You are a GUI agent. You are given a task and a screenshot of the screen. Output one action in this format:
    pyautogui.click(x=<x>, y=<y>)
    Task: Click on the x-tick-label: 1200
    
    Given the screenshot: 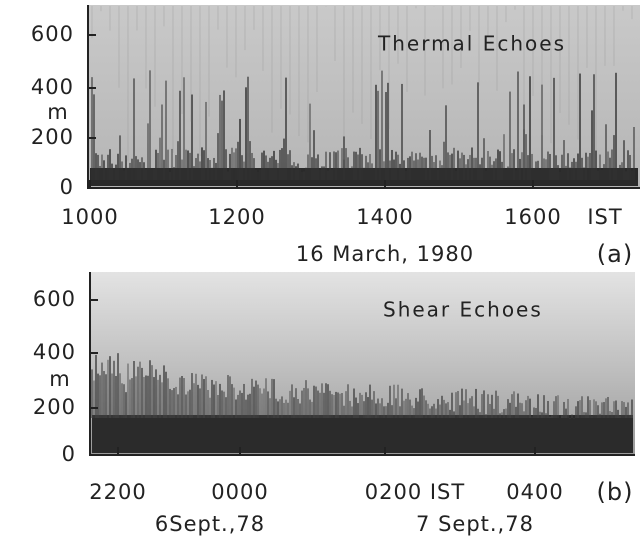 What is the action you would take?
    pyautogui.click(x=236, y=217)
    